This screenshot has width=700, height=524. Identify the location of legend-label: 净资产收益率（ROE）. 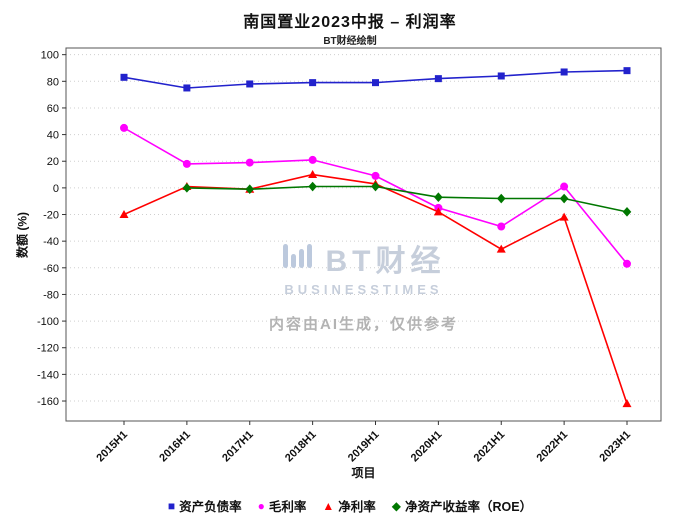
(469, 507).